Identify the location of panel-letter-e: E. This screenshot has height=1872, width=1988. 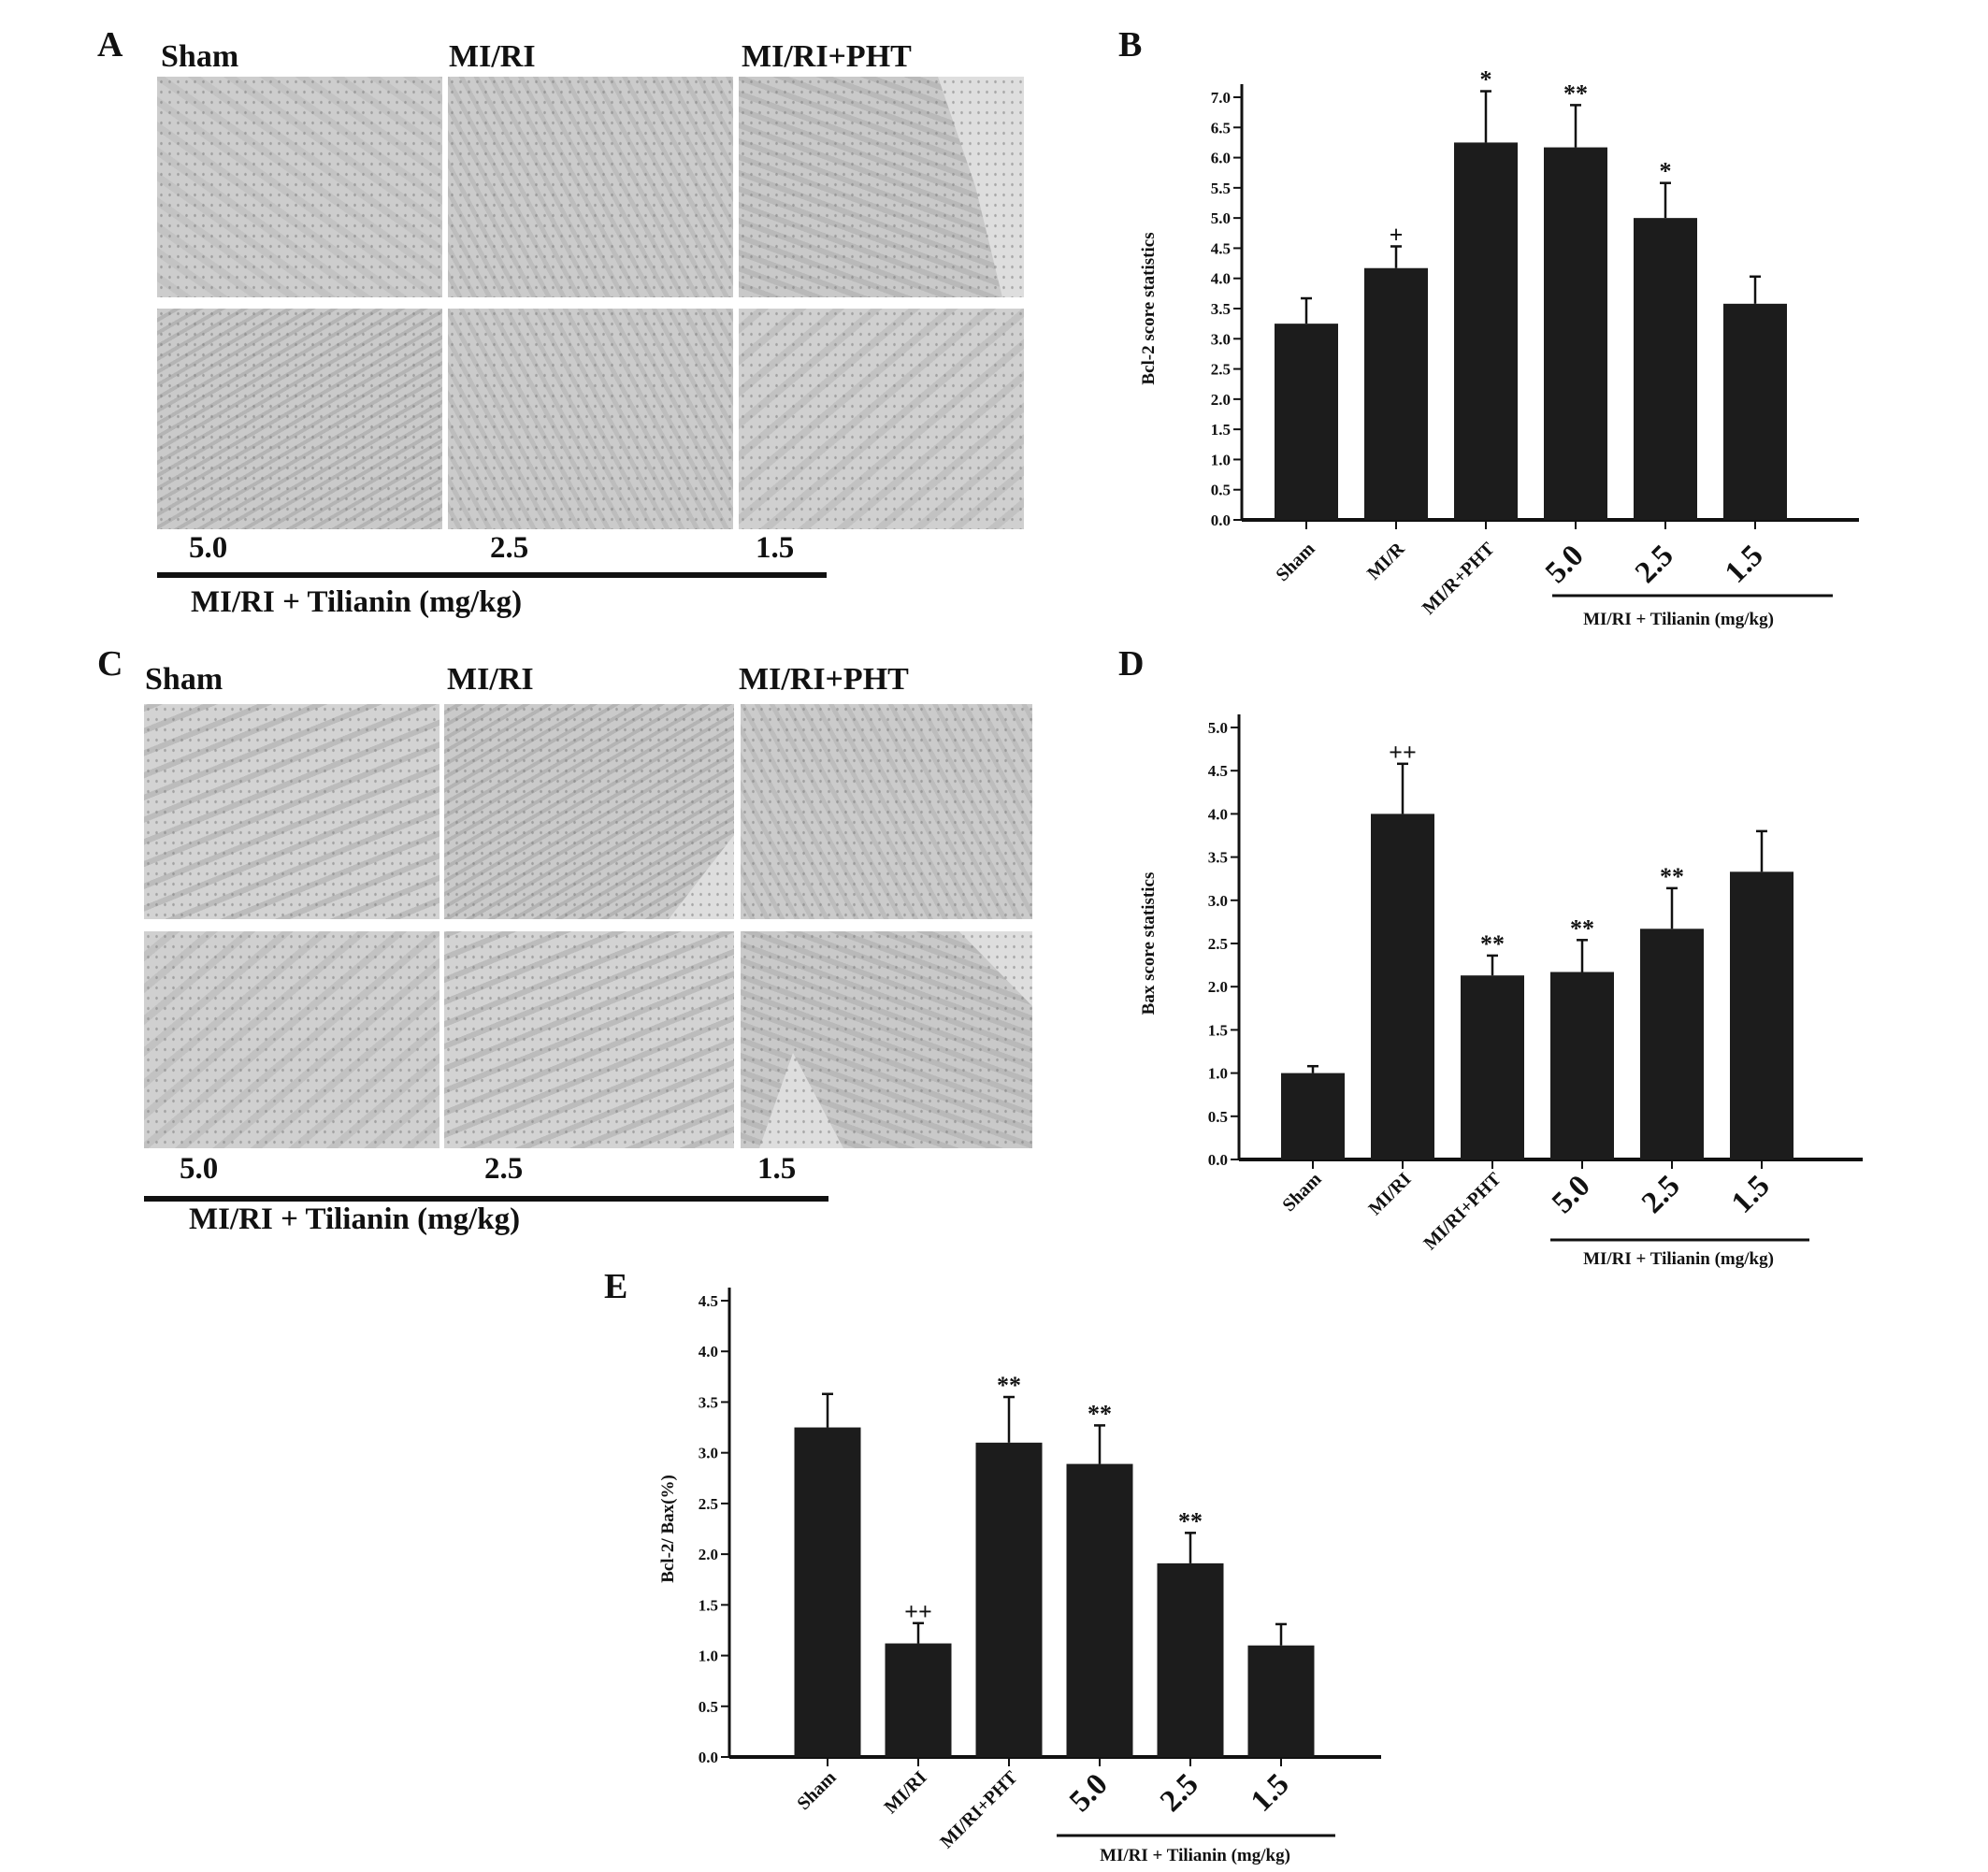
(616, 1286).